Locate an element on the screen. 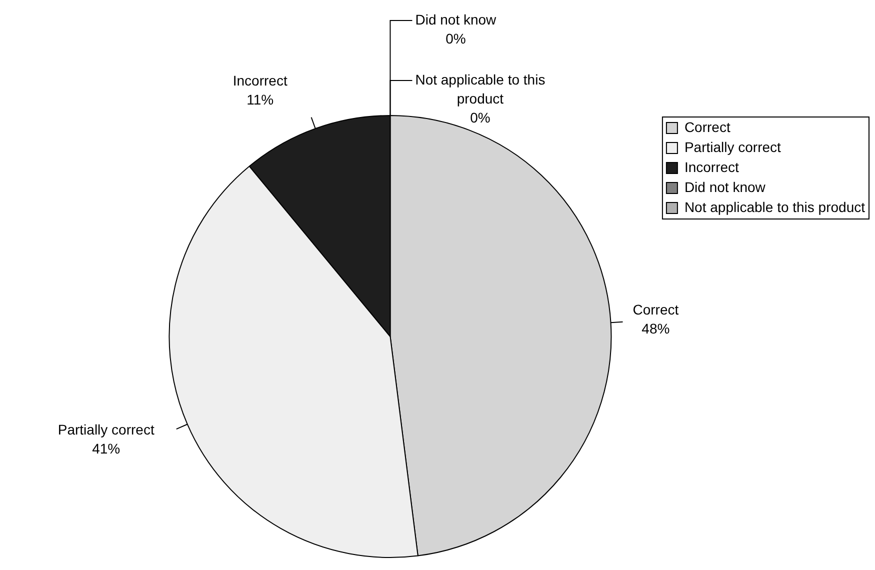  category-label: Did not know is located at coordinates (455, 19).